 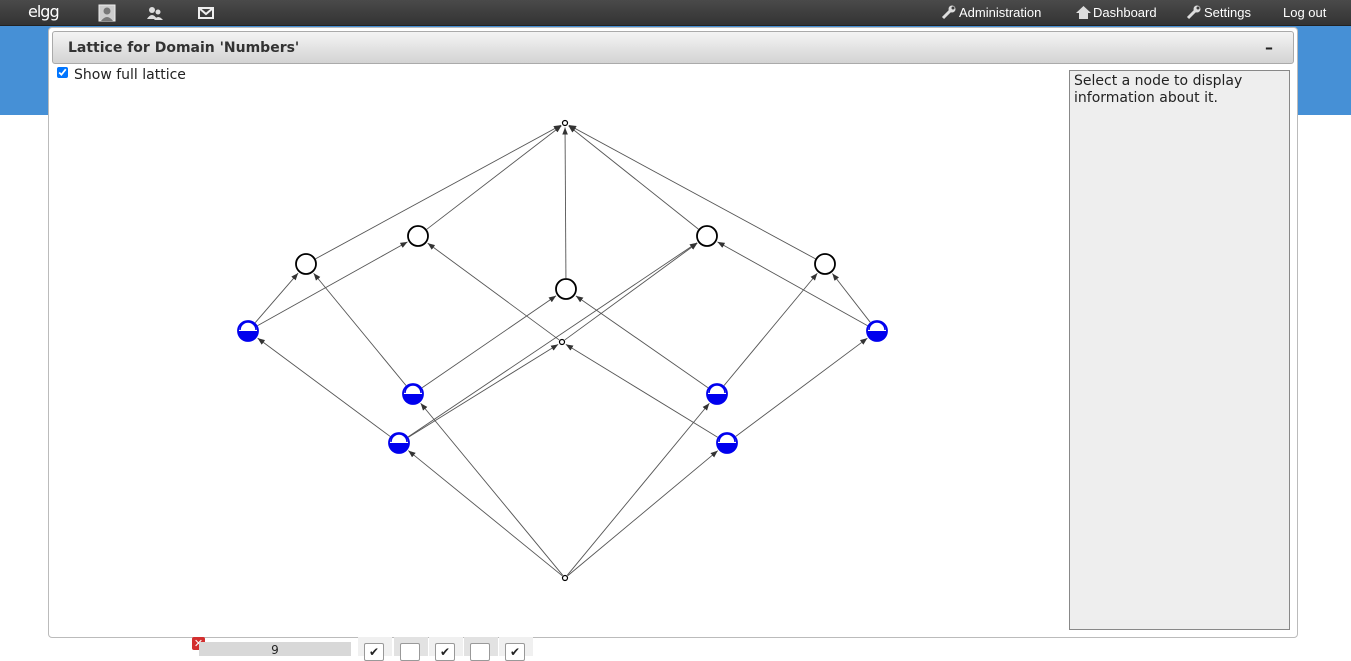 I want to click on show-full-lattice-toggle: Show full lattice, so click(x=121, y=75).